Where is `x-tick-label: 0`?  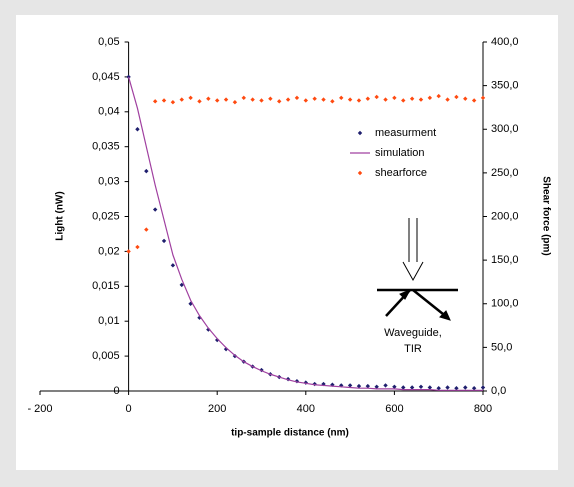 x-tick-label: 0 is located at coordinates (129, 409).